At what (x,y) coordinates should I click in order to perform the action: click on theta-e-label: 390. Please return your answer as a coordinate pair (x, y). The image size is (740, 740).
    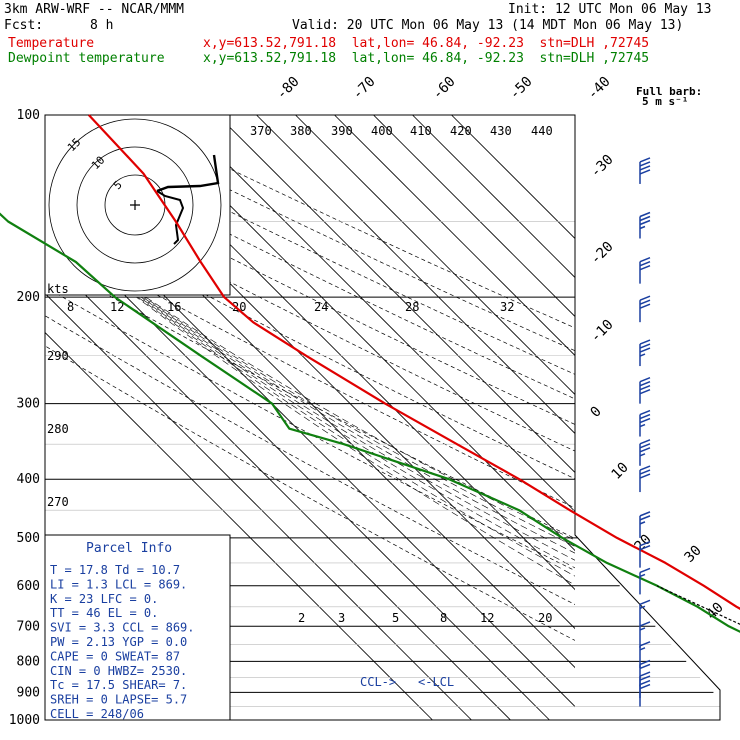
    Looking at the image, I should click on (342, 131).